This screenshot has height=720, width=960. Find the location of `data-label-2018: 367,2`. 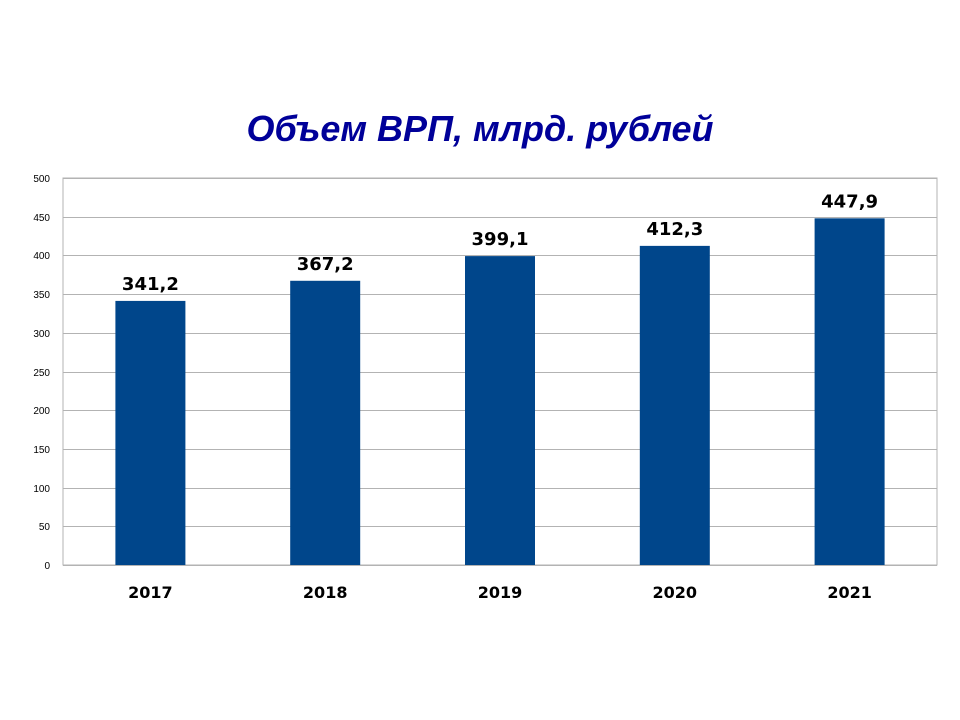

data-label-2018: 367,2 is located at coordinates (325, 264).